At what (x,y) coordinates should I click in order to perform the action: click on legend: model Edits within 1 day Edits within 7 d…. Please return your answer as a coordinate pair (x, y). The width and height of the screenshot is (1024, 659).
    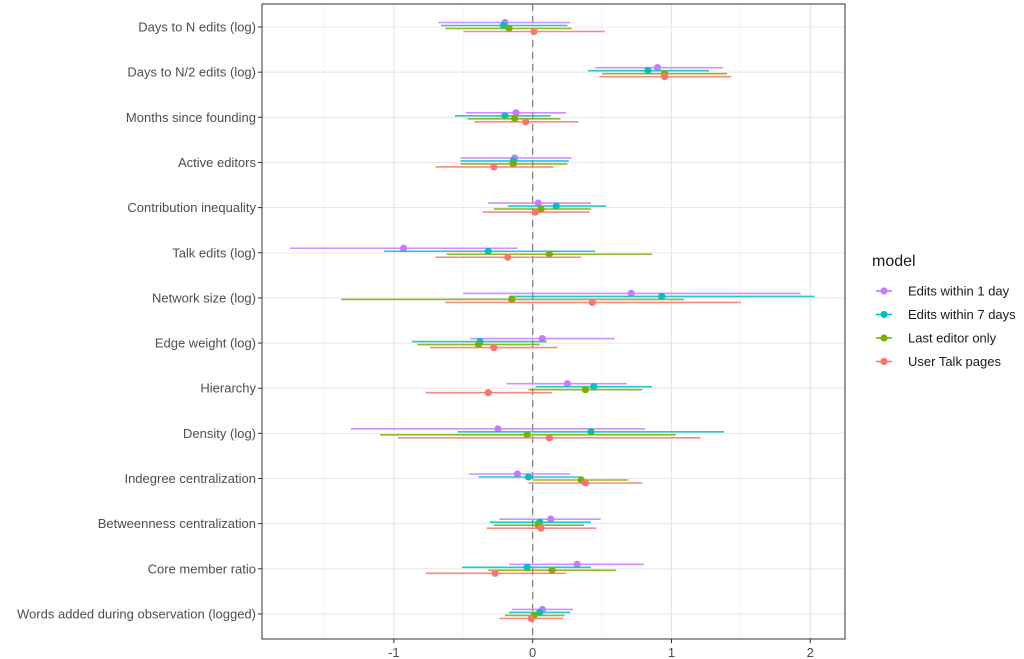
    Looking at the image, I should click on (944, 311).